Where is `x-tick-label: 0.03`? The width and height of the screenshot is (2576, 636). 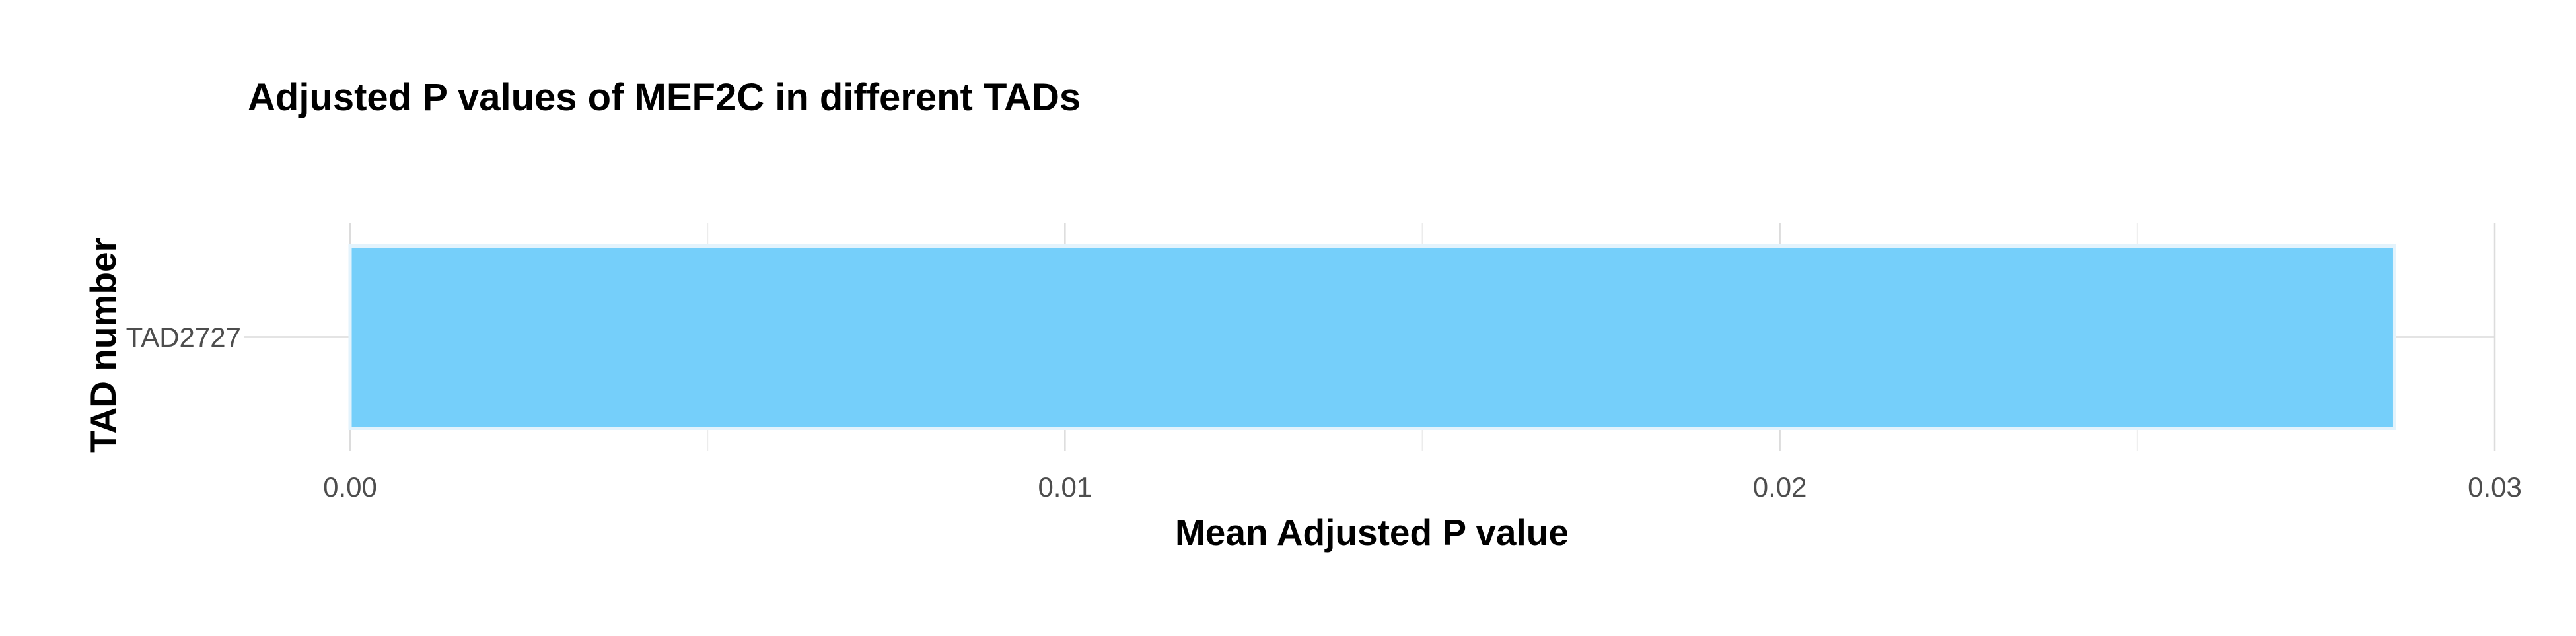
x-tick-label: 0.03 is located at coordinates (2495, 487).